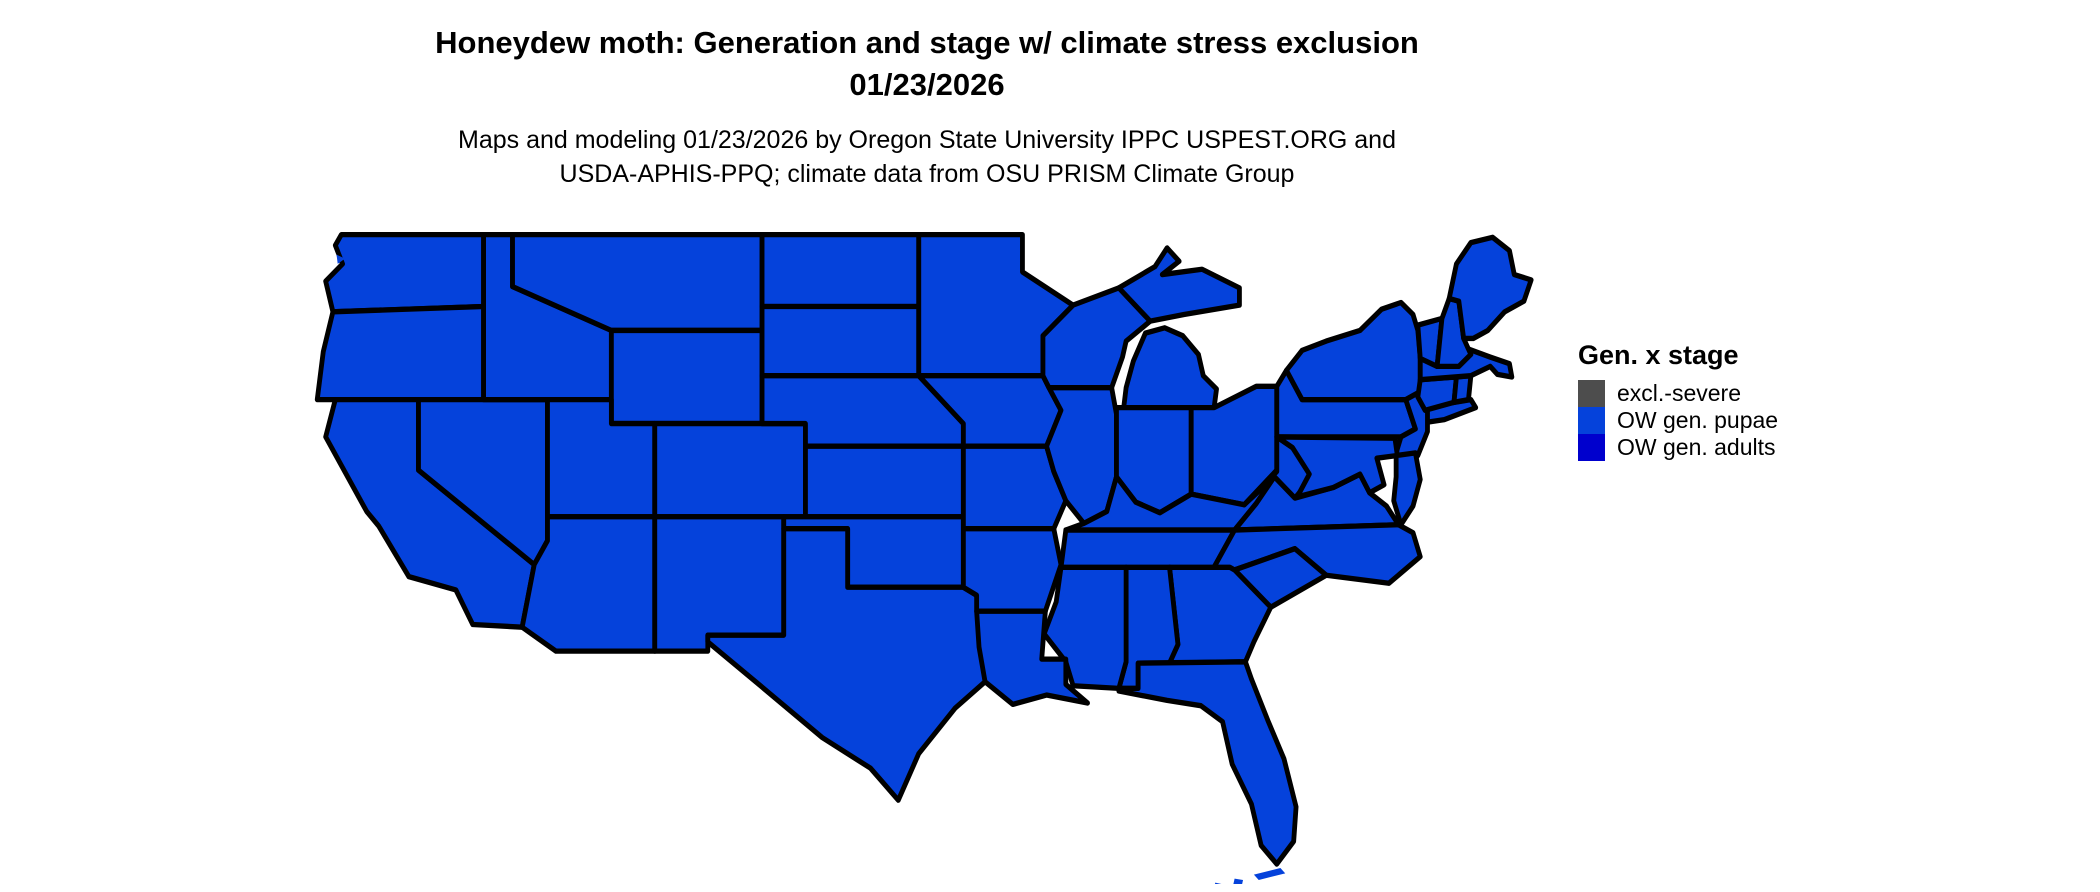 The width and height of the screenshot is (2100, 892). Describe the element at coordinates (1591, 393) in the screenshot. I see `legend-swatch-excl-severe` at that location.